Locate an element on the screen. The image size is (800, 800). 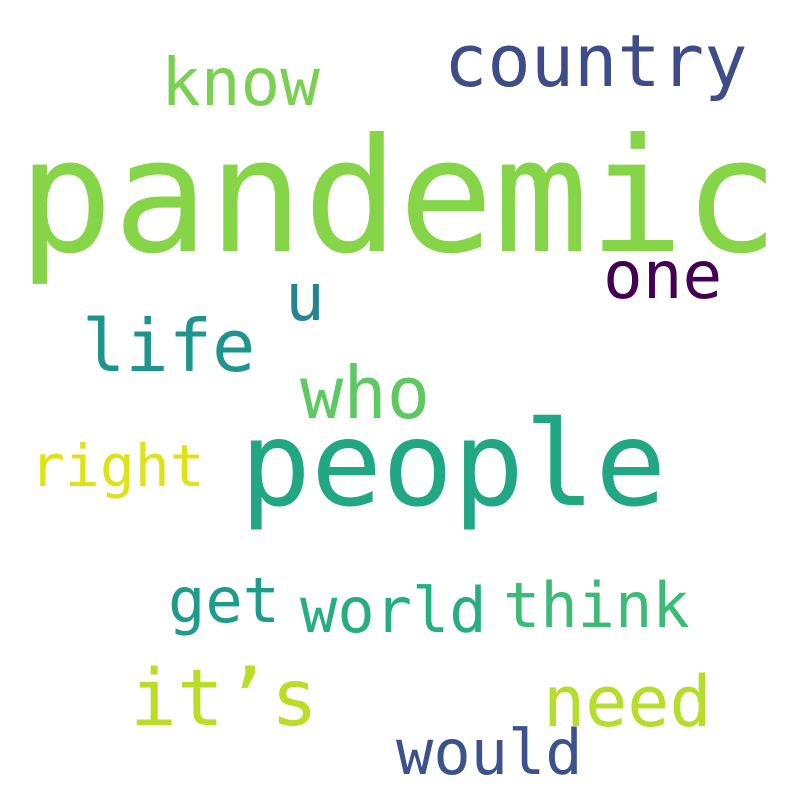
word-u: u is located at coordinates (305, 297).